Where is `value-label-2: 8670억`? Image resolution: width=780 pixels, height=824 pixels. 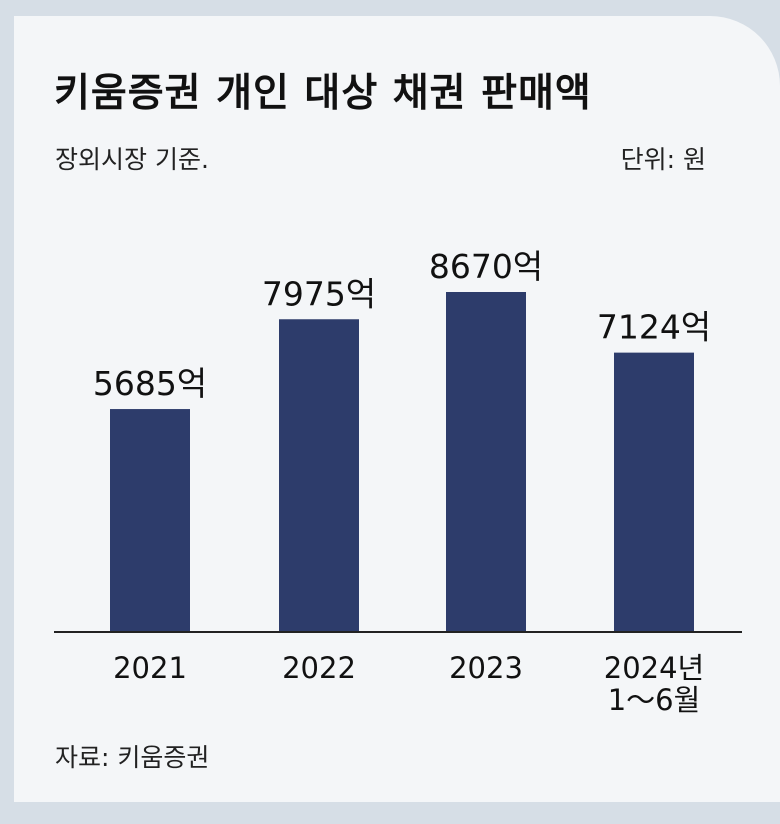 value-label-2: 8670억 is located at coordinates (486, 266).